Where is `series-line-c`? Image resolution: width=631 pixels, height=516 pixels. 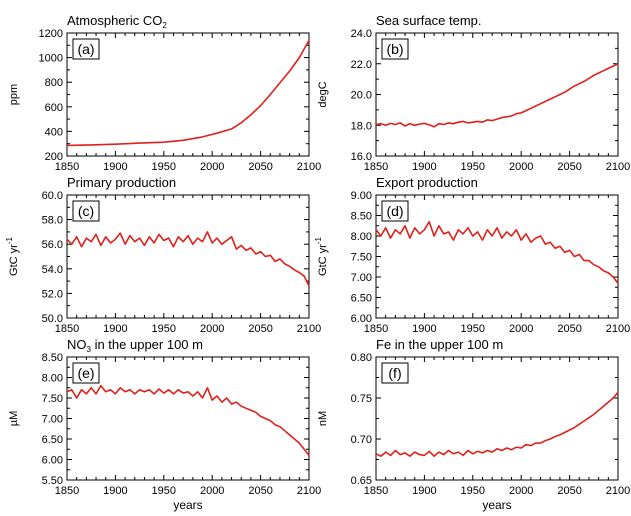
series-line-c is located at coordinates (188, 259).